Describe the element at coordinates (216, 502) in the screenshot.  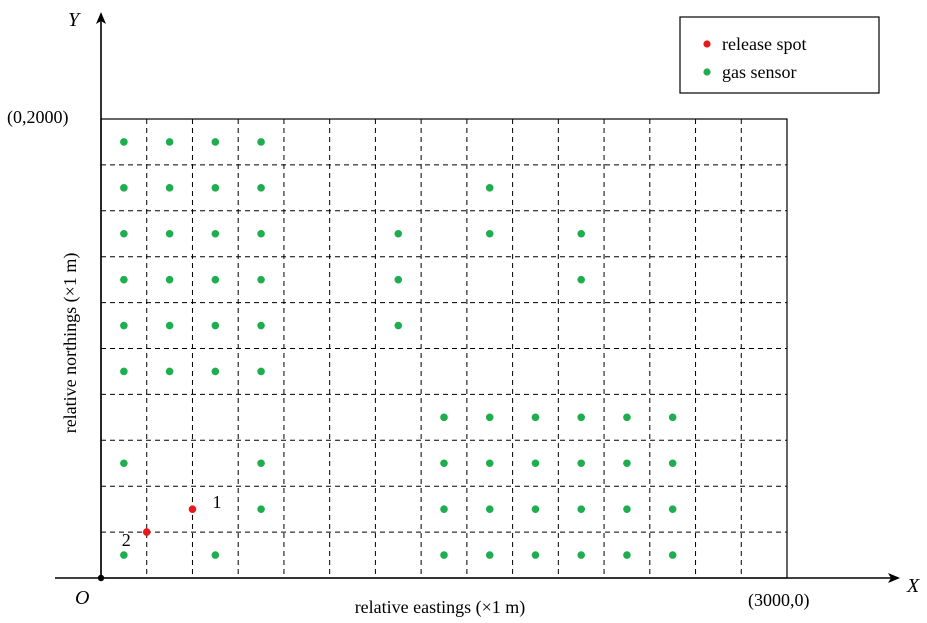
I see `release-spot-label: 1` at that location.